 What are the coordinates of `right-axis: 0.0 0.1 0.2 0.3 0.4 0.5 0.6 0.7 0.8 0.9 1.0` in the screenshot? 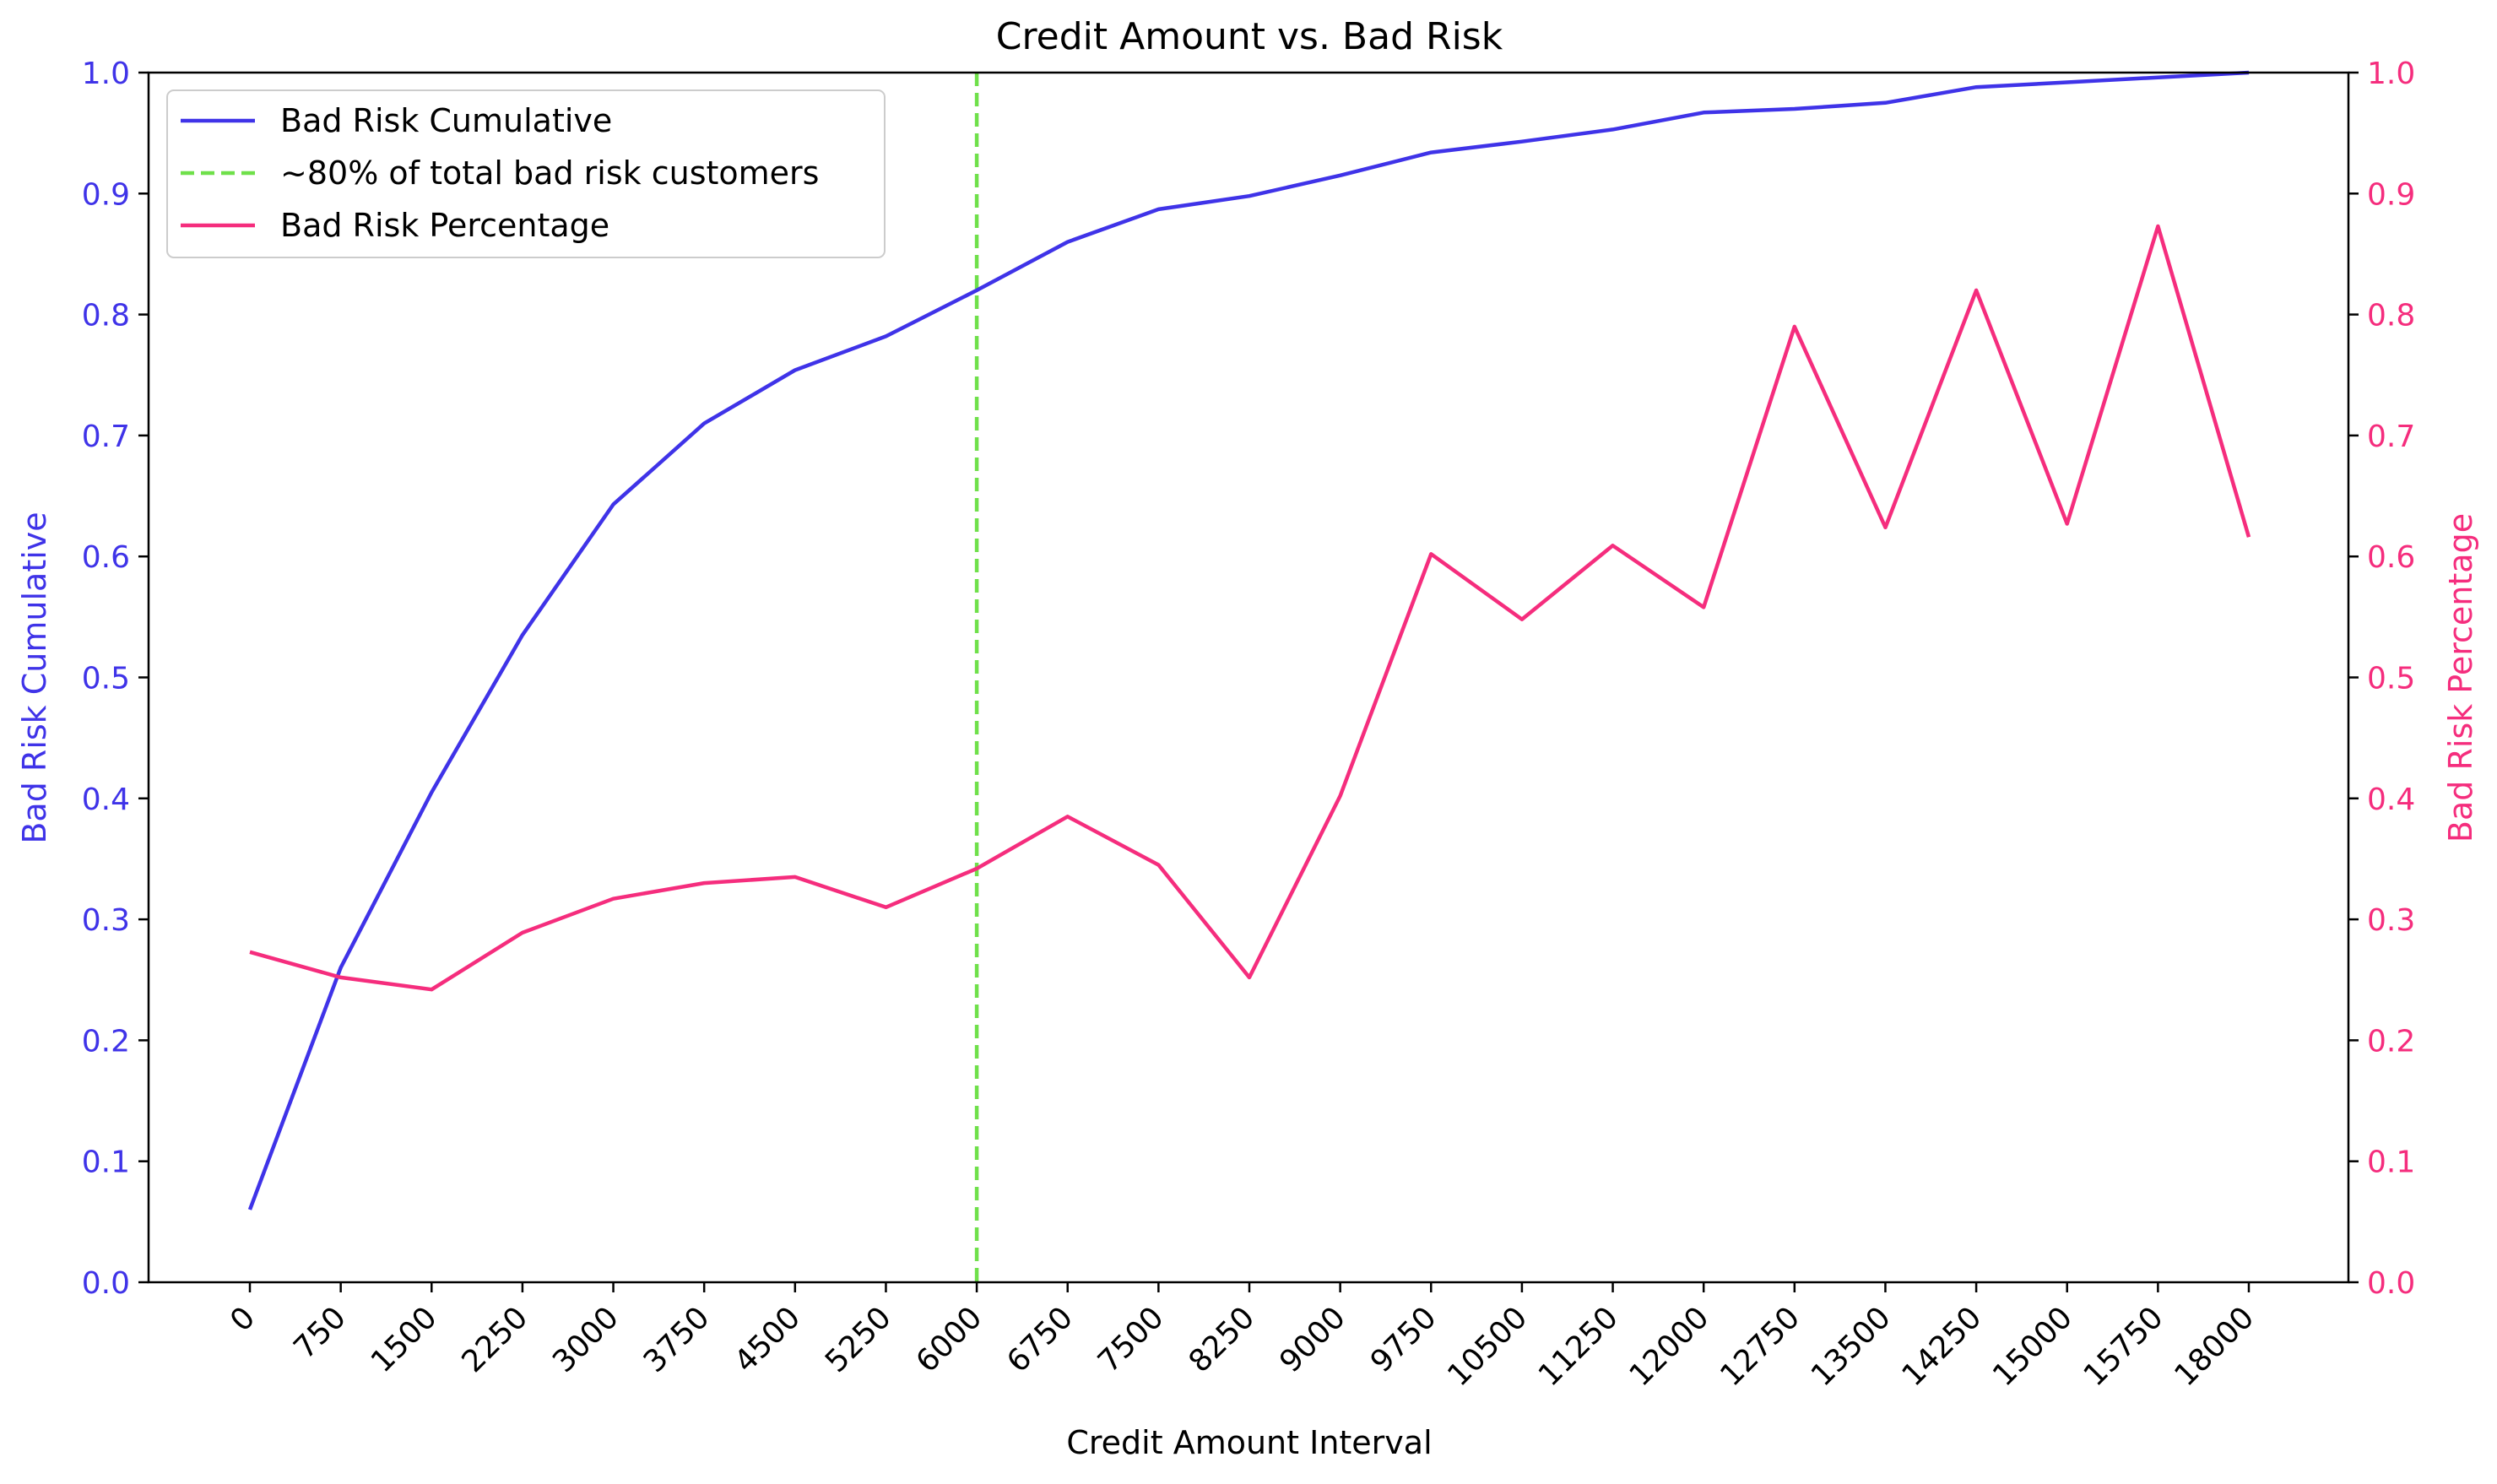 It's located at (2381, 679).